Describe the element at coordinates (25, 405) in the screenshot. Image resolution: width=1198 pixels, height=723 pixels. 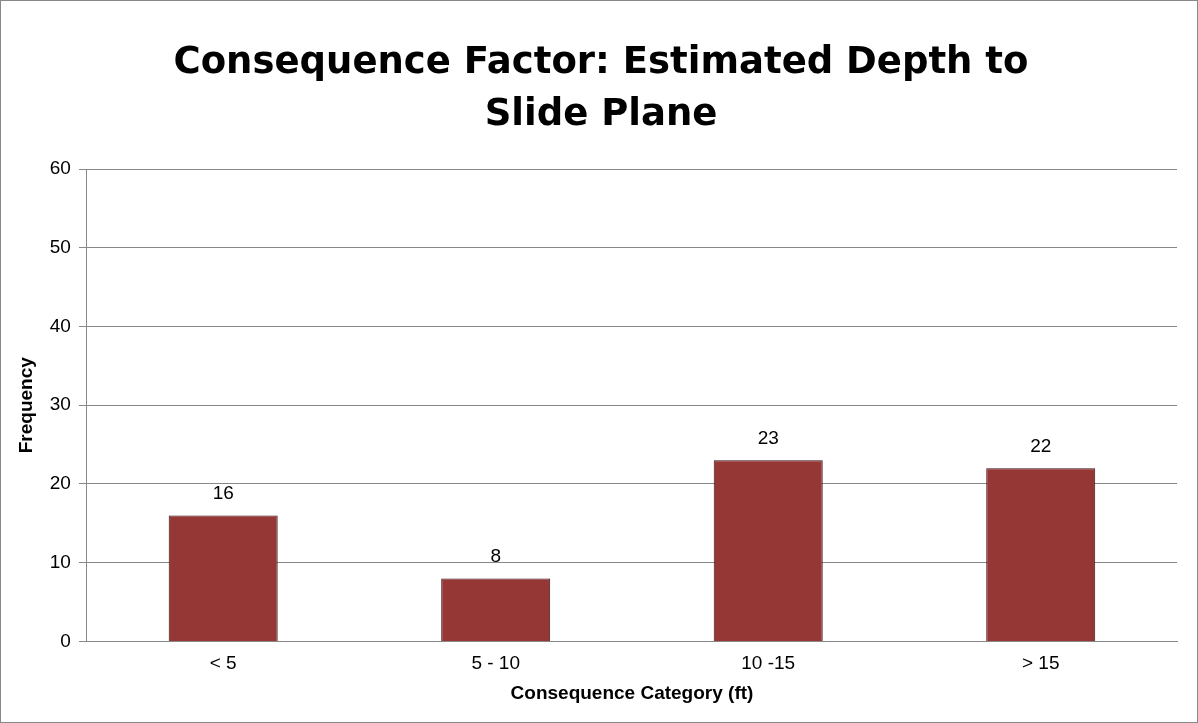
I see `y-axis-title: Frequency` at that location.